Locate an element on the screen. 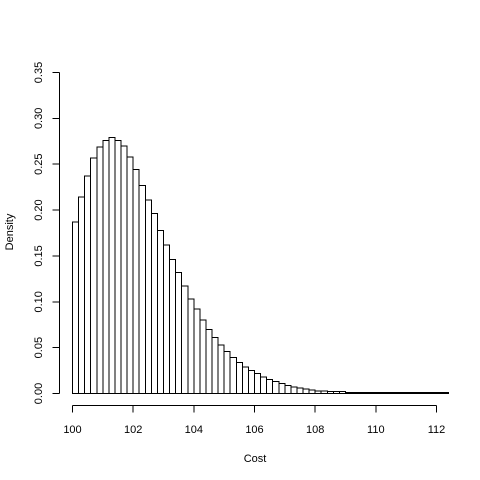 This screenshot has height=480, width=480. y-tick-label: 0.00 is located at coordinates (39, 393).